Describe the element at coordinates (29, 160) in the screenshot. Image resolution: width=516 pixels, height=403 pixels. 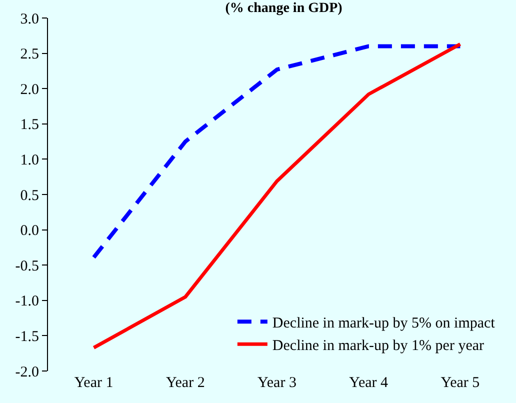
I see `y-tick-label: 1.0` at that location.